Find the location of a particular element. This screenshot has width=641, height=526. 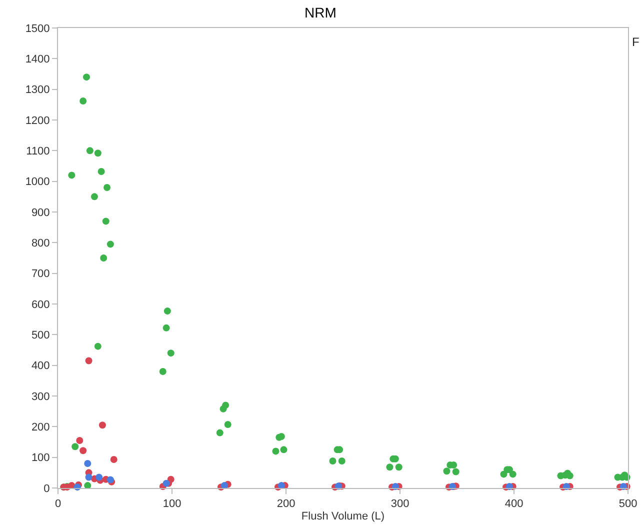

y-tick-label: 200 is located at coordinates (40, 428).